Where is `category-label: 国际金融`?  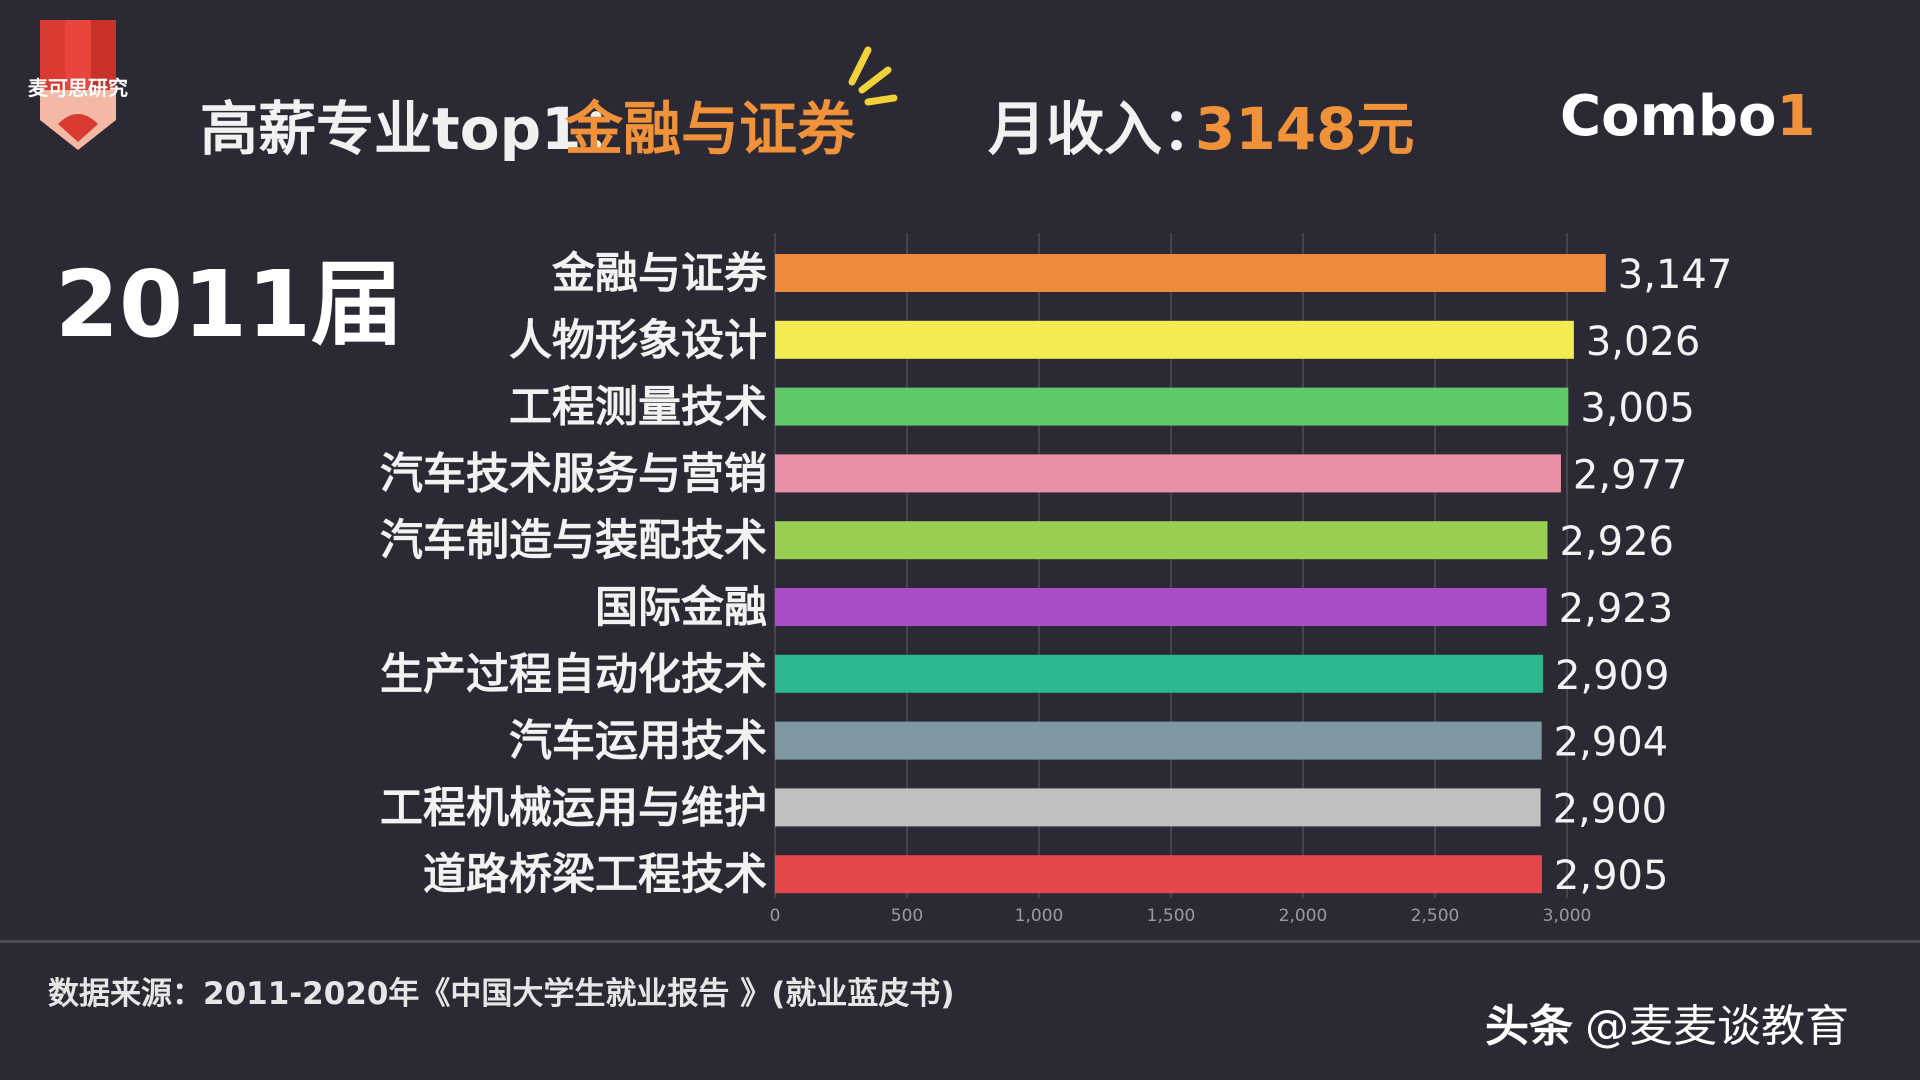 category-label: 国际金融 is located at coordinates (681, 608).